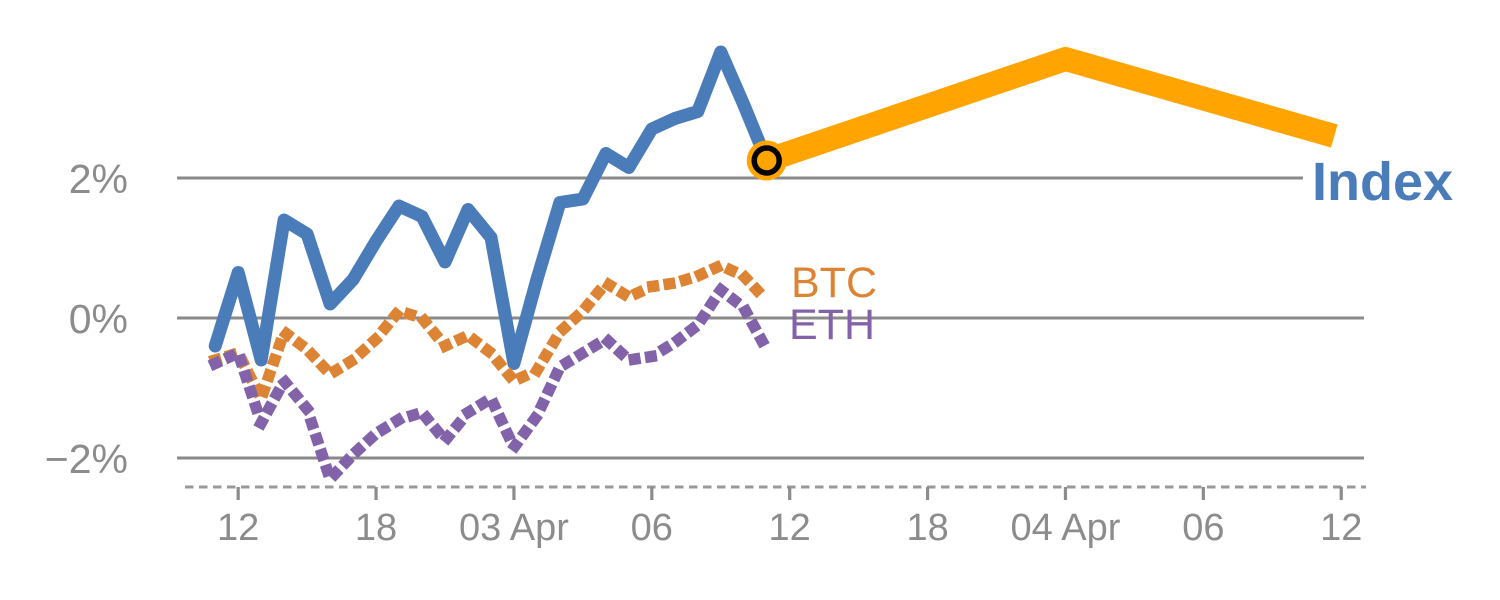  Describe the element at coordinates (491, 332) in the screenshot. I see `btc-line` at that location.